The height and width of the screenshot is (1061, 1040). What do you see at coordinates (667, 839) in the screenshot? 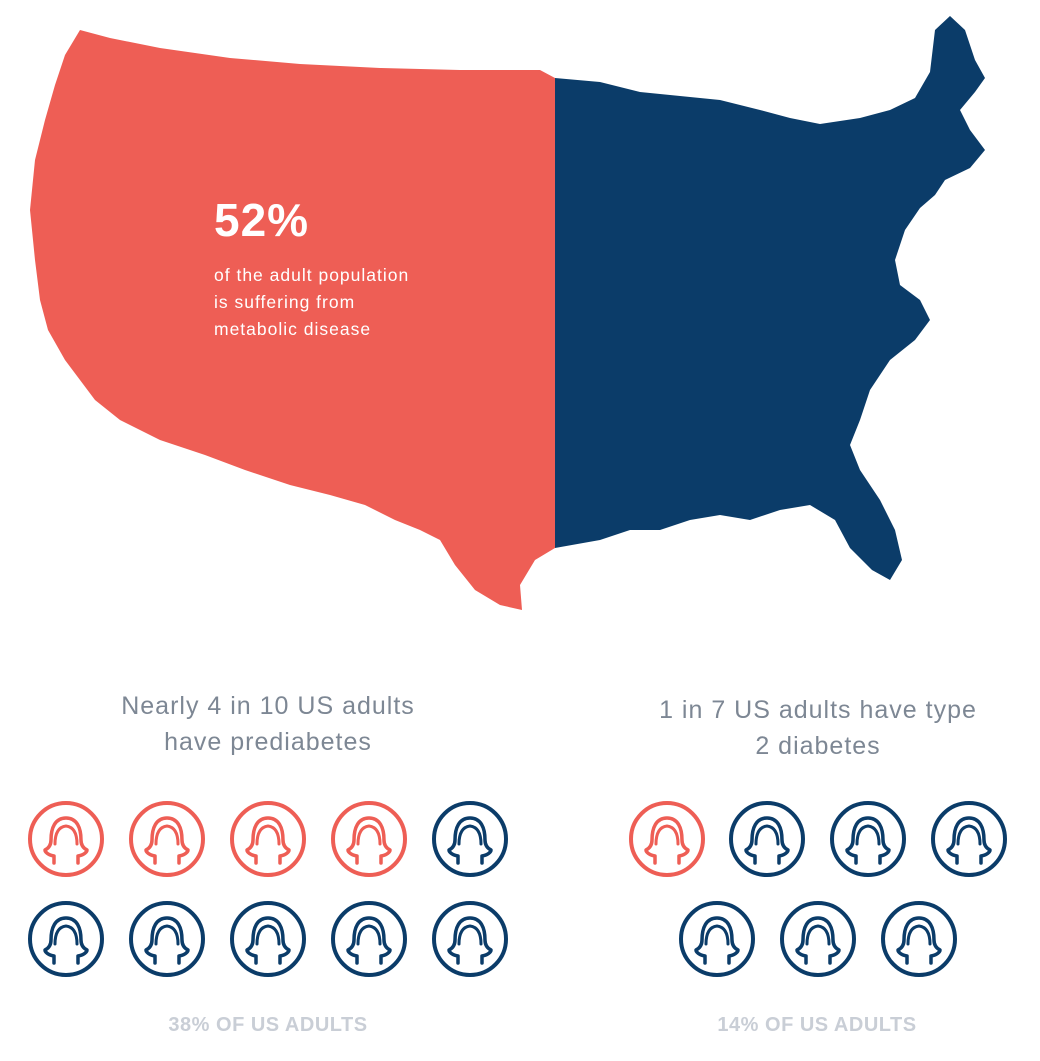
I see `diabetes-highlighted-person-icon` at bounding box center [667, 839].